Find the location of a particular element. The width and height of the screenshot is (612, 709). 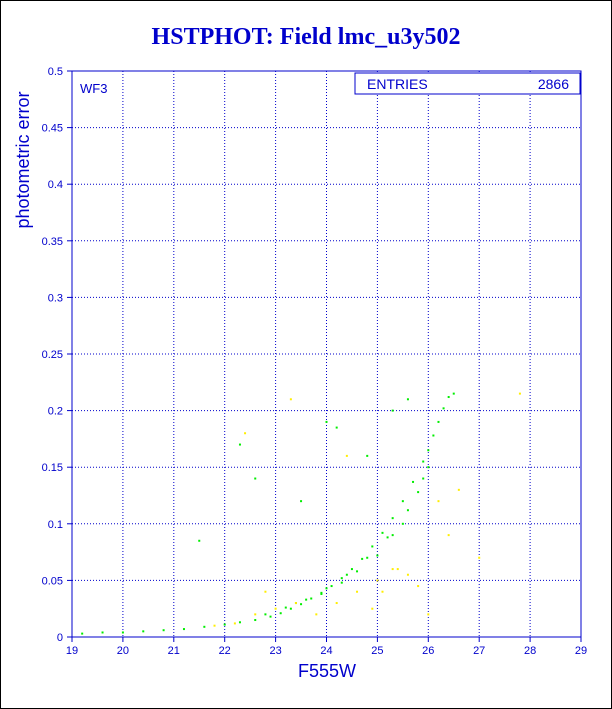

stats-box-frame is located at coordinates (467, 83).